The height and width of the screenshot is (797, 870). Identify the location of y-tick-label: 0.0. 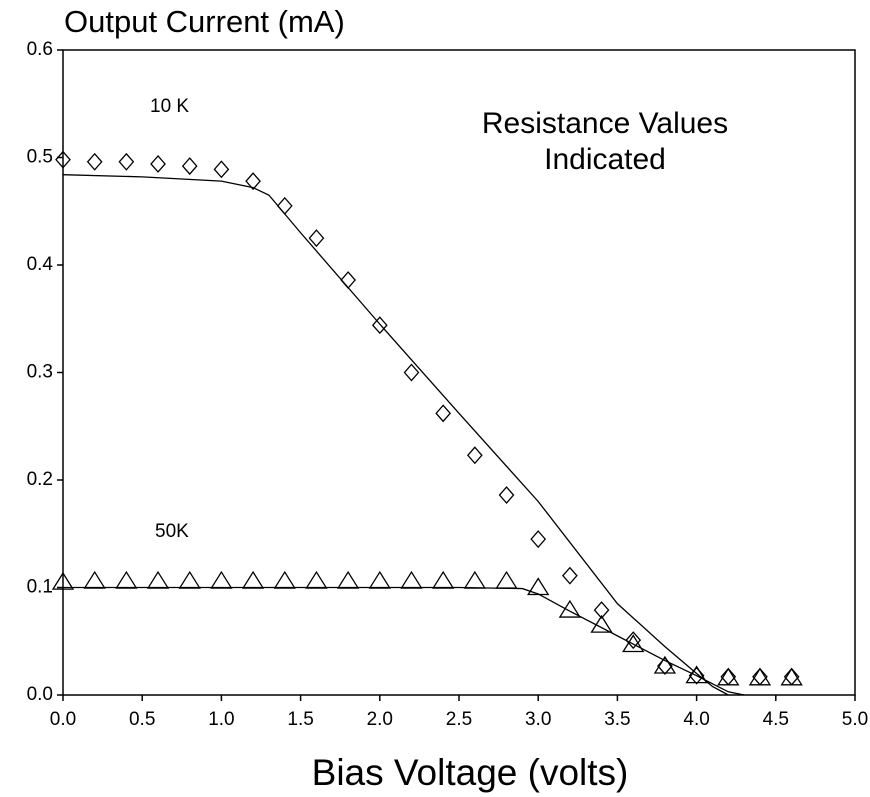
(40, 694).